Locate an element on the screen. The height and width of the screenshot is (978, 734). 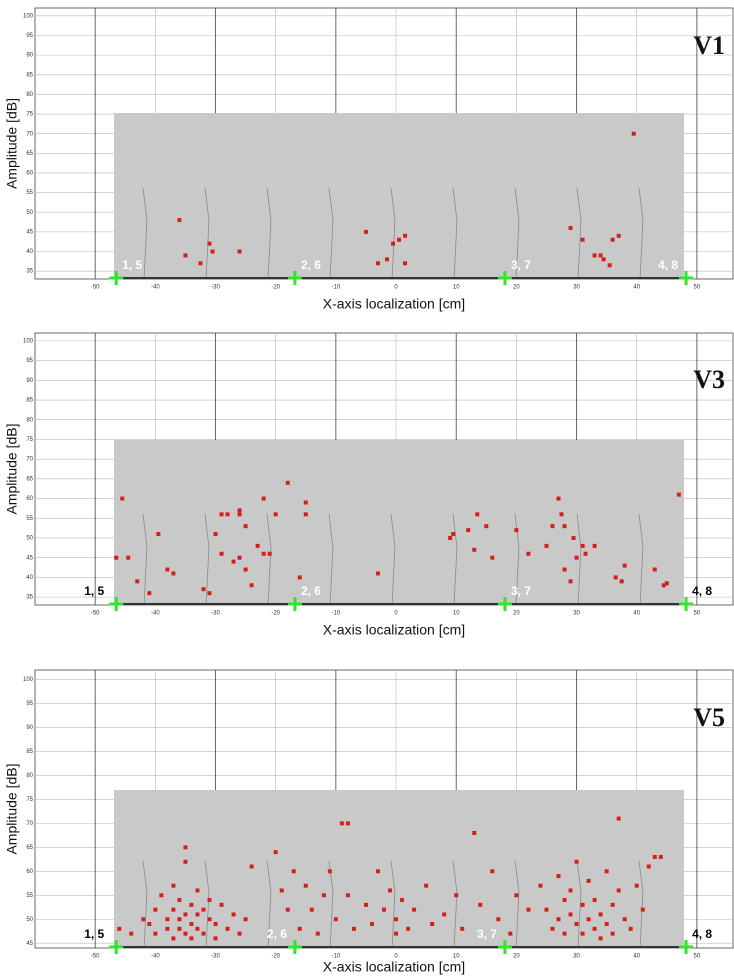
y-tick-label: 95 is located at coordinates (29, 361).